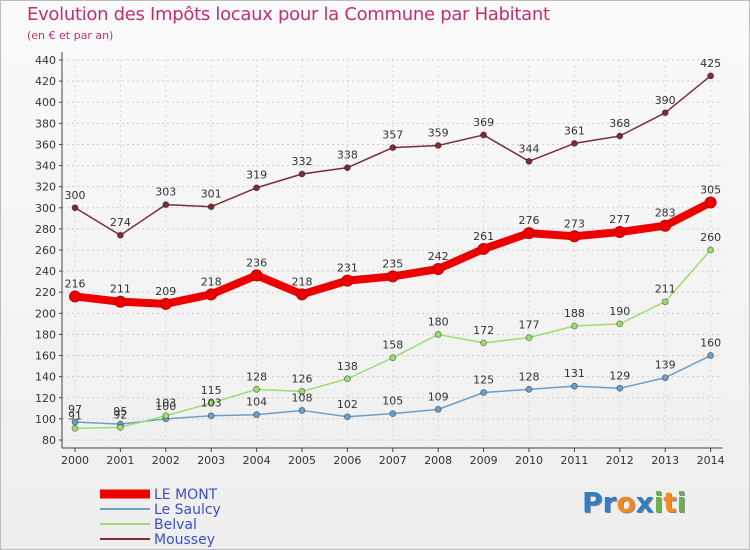  Describe the element at coordinates (186, 495) in the screenshot. I see `legend-label: LE MONT` at that location.